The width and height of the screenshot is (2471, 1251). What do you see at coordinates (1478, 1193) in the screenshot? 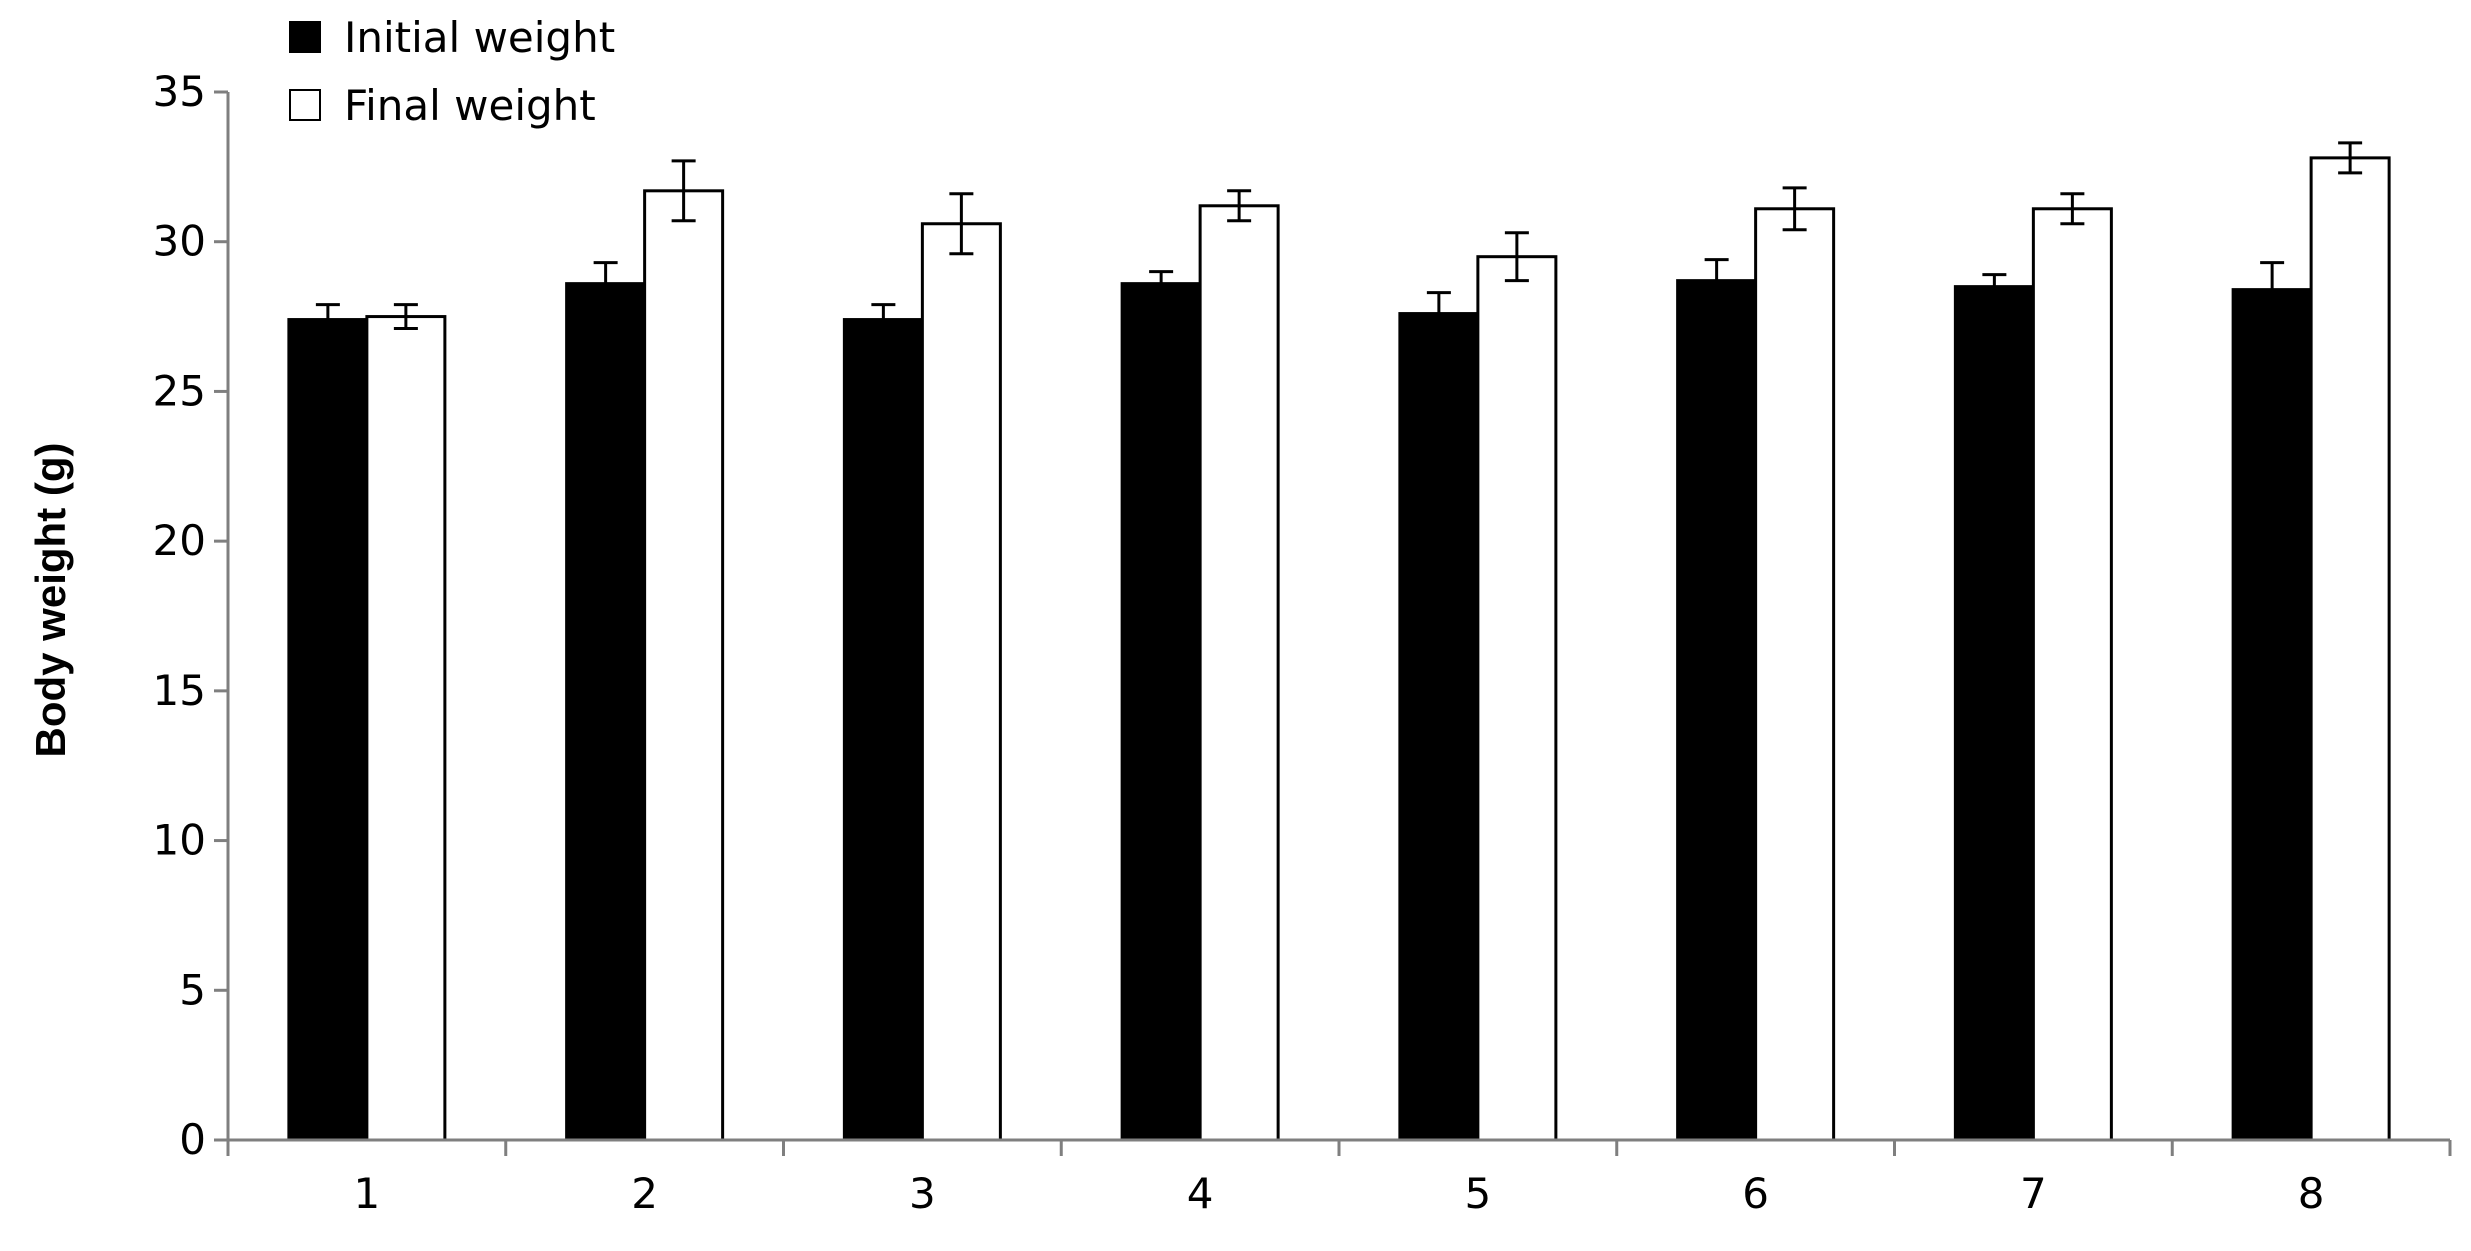
I see `x-tick-label: 5` at bounding box center [1478, 1193].